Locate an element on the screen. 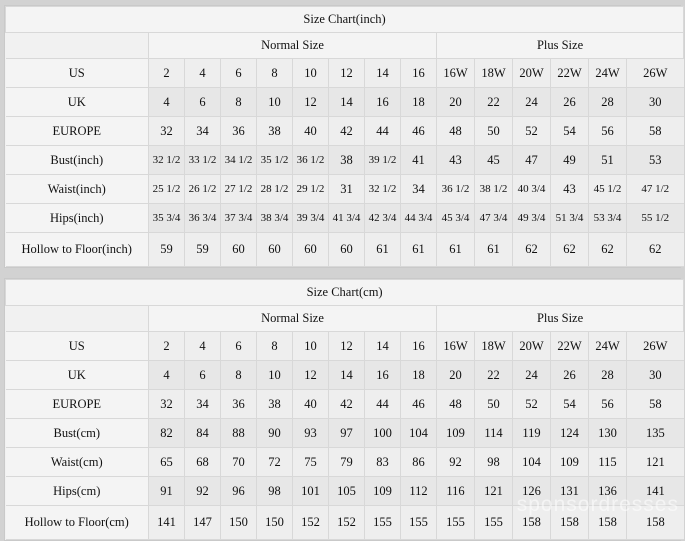 This screenshot has height=541, width=685. row-label: US is located at coordinates (77, 73).